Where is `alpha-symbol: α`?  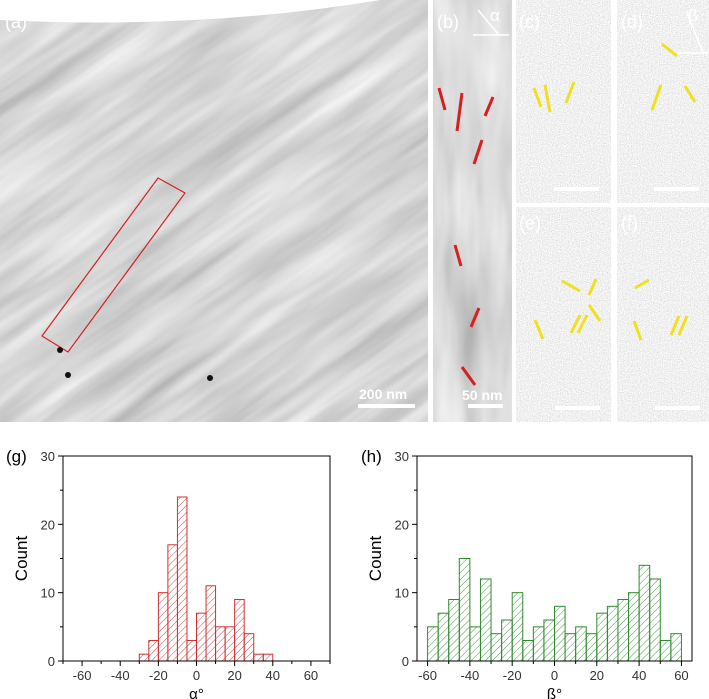
alpha-symbol: α is located at coordinates (495, 15).